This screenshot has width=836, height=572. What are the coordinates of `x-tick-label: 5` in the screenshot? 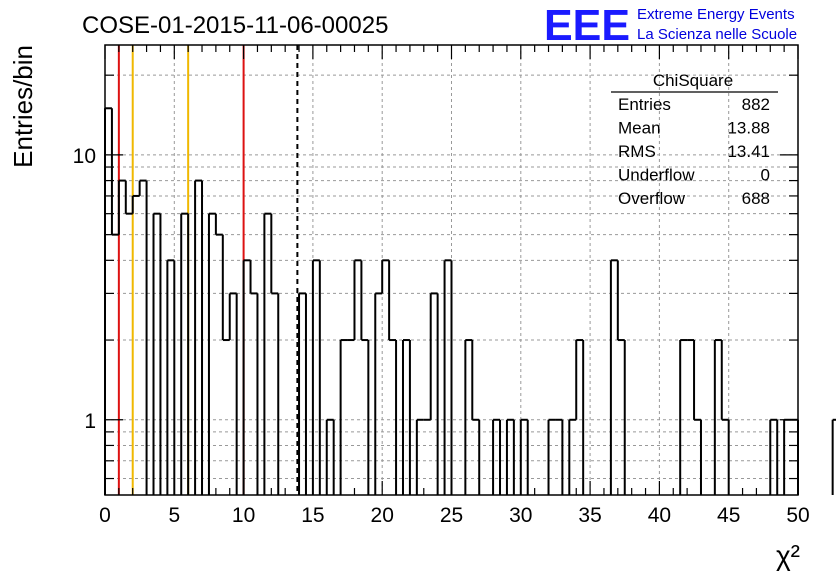 It's located at (174, 515).